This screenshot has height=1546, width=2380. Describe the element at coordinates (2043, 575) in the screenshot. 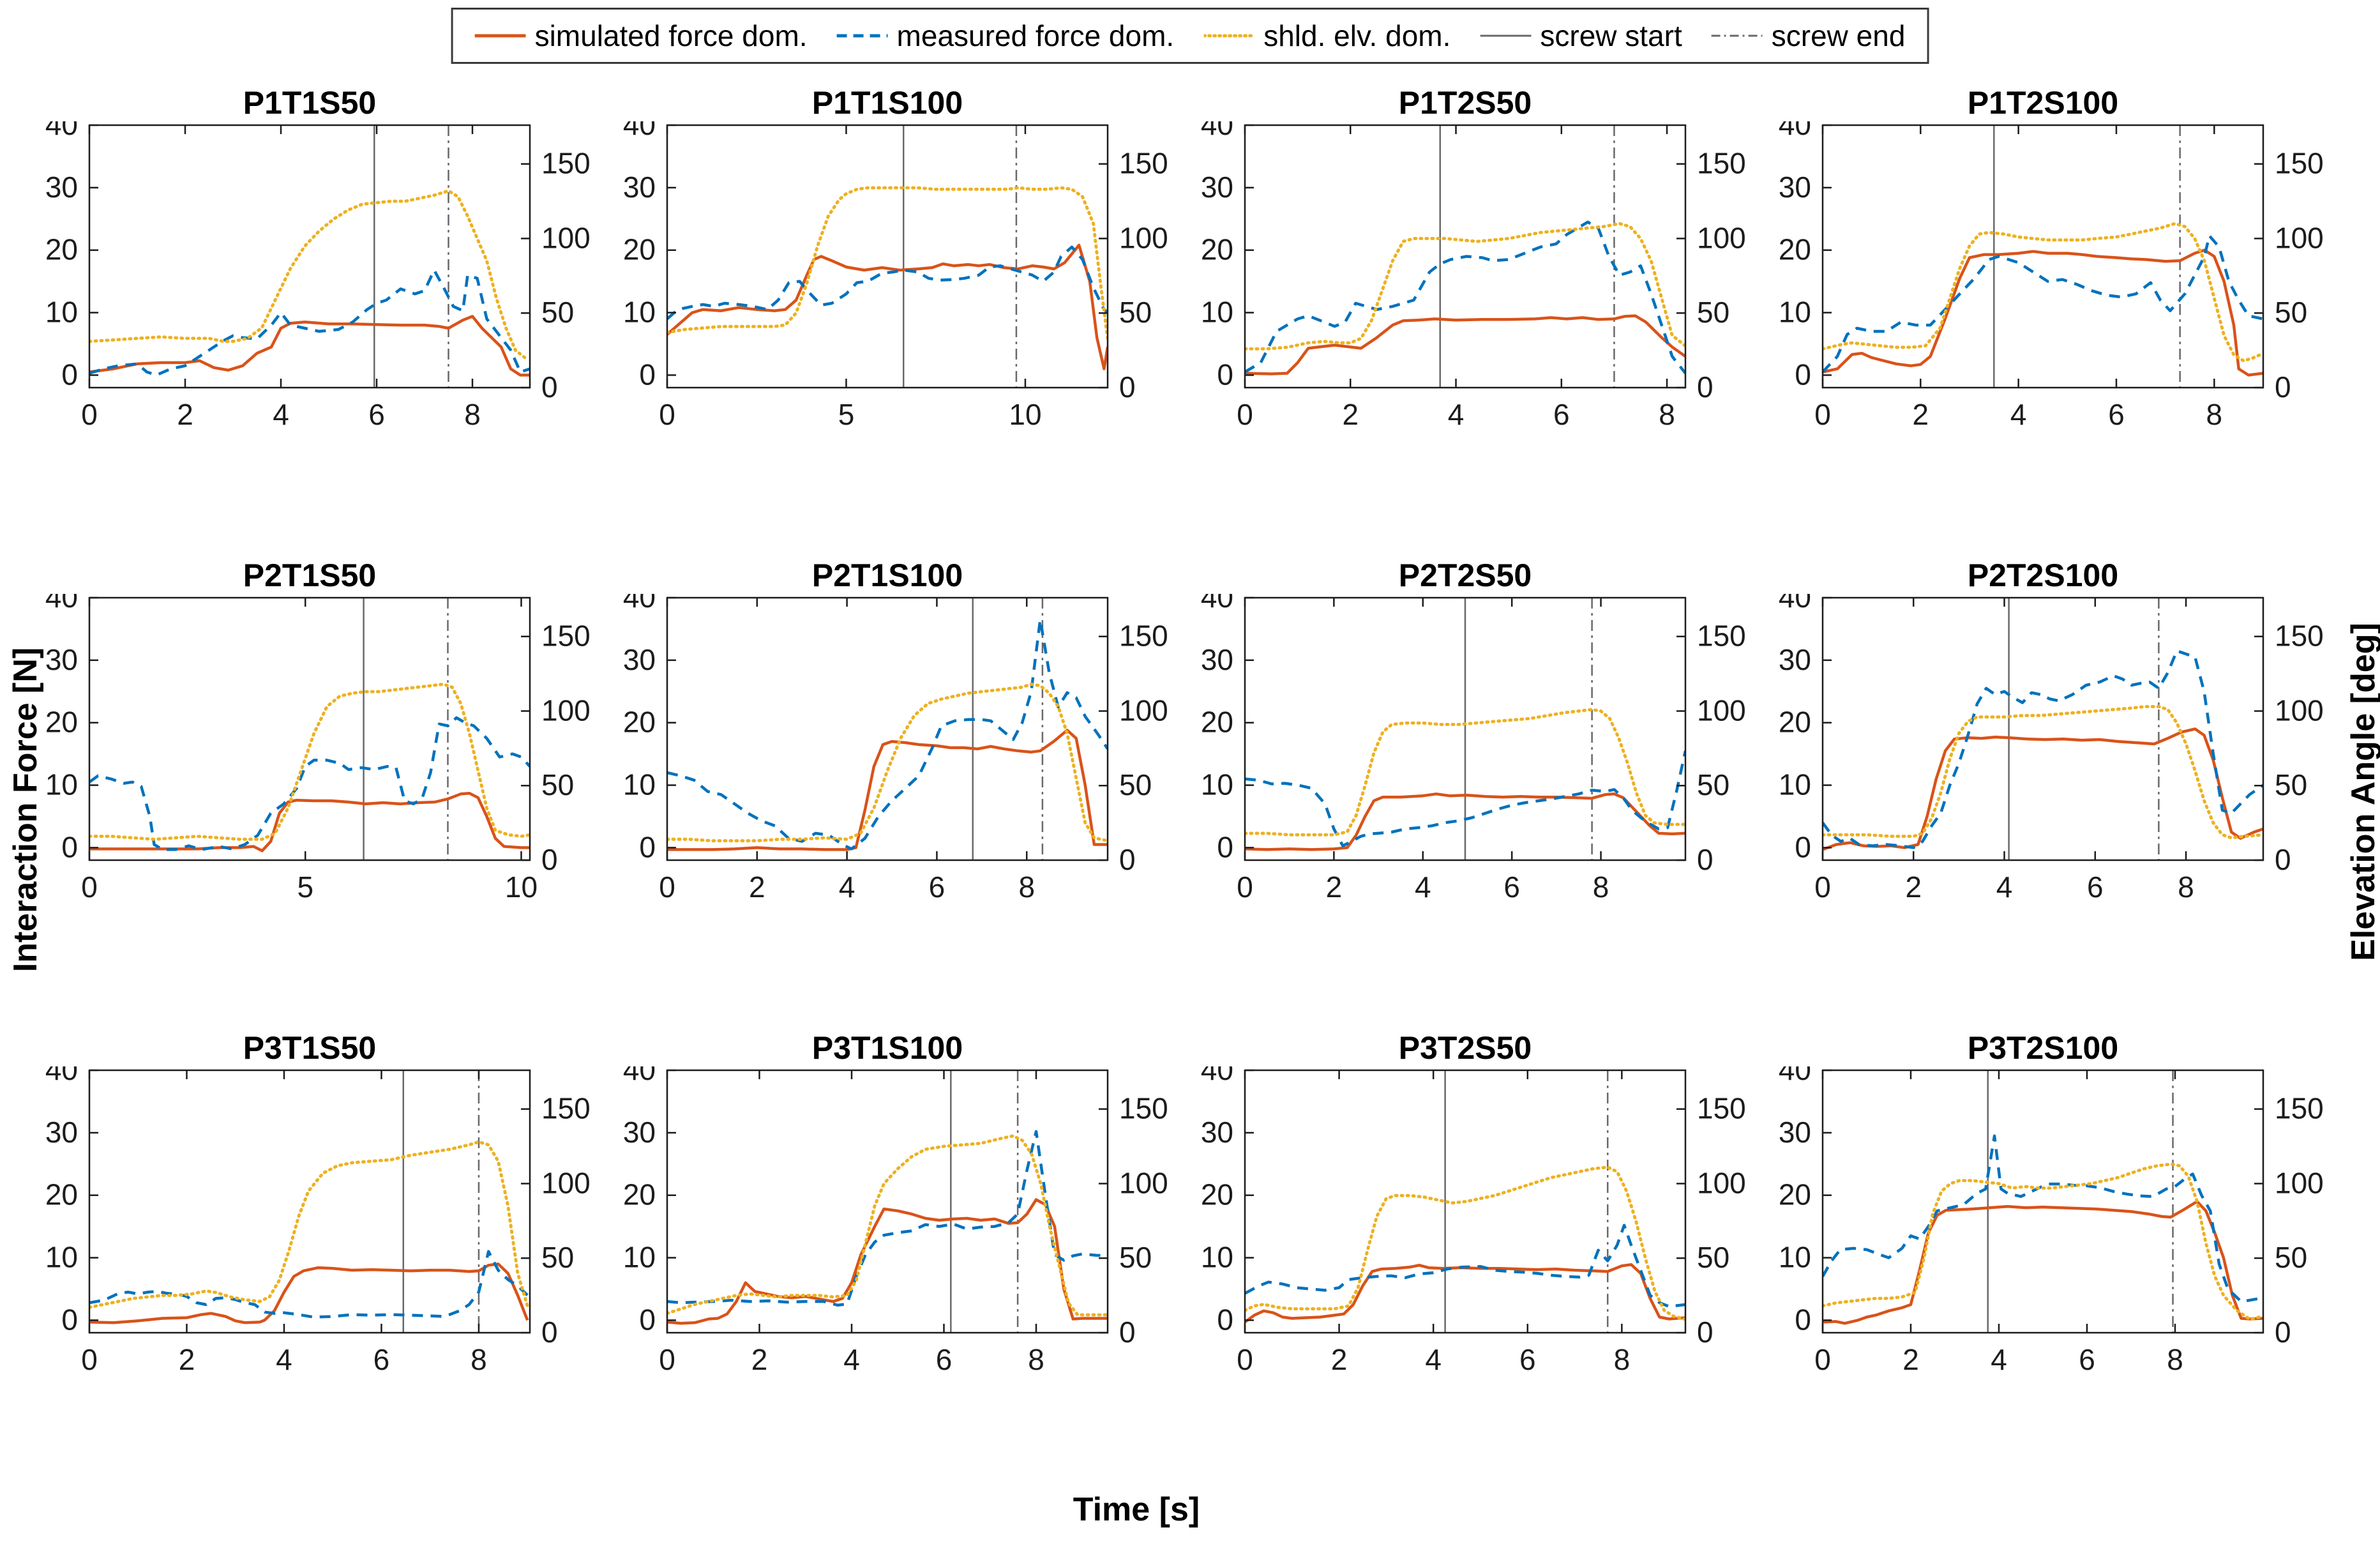

I see `subplot-title: P2T2S100` at that location.